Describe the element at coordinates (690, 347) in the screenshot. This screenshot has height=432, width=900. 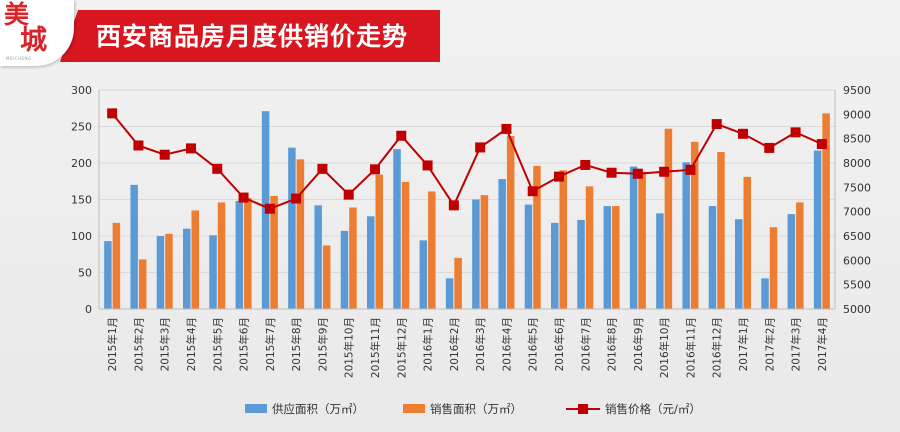
I see `x-tick-label: 2016年11月` at that location.